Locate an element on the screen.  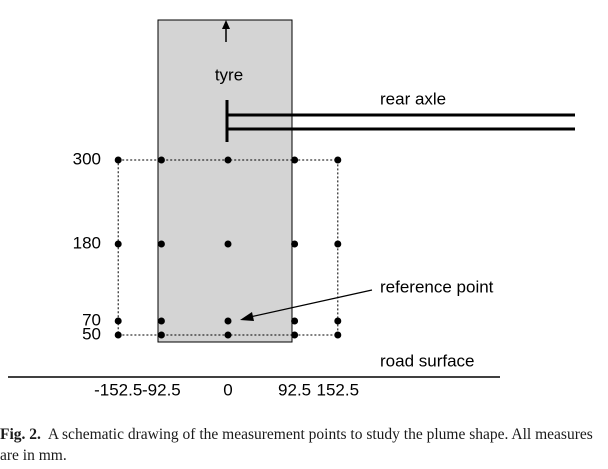
x-position-label: 92.5 is located at coordinates (294, 389).